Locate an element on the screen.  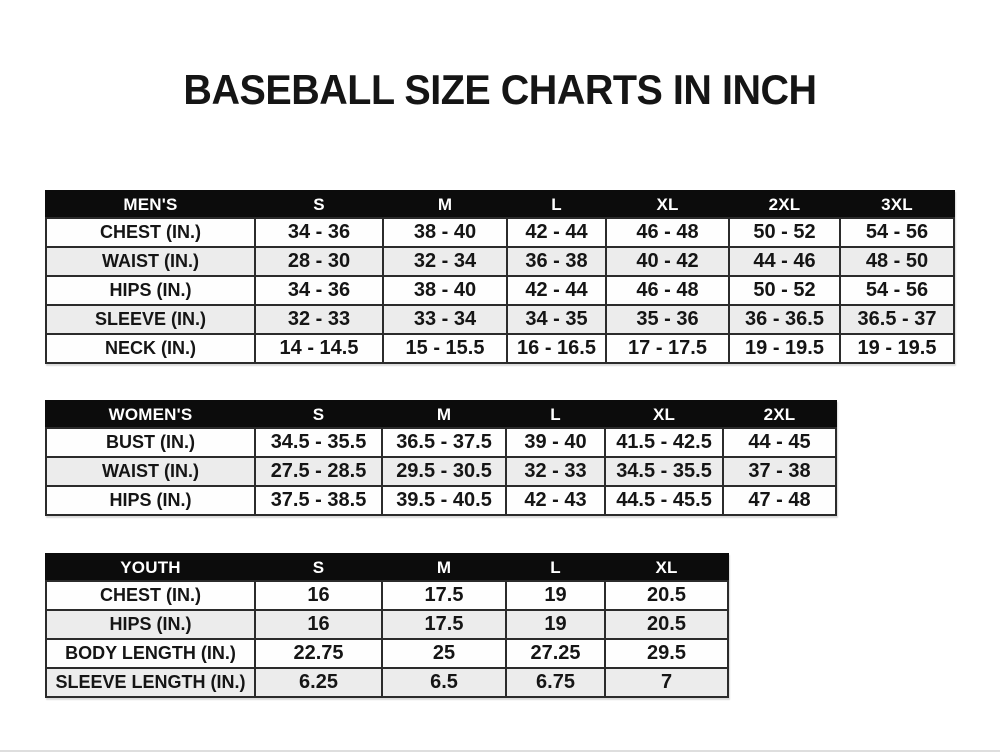
measurement-row: HIPS (IN.) 16 17.5 19 20.5 is located at coordinates (387, 624).